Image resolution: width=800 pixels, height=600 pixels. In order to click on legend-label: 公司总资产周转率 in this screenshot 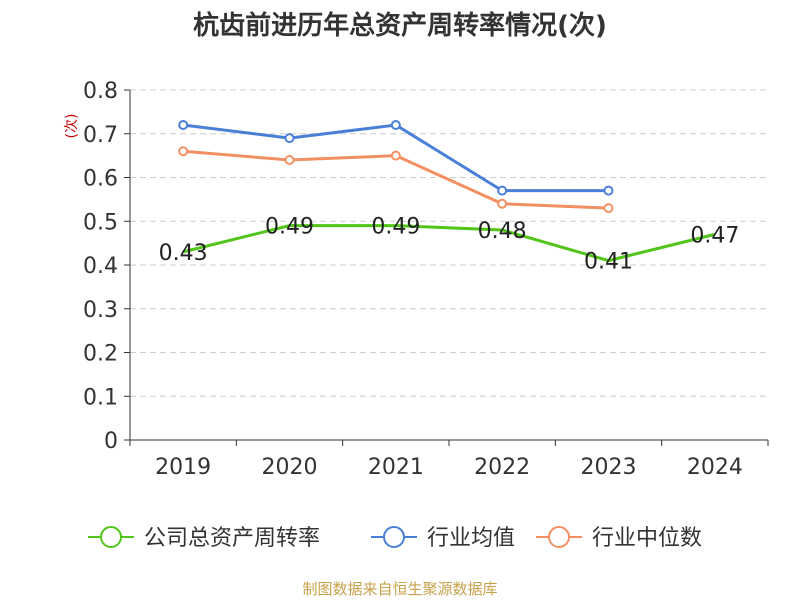, I will do `click(232, 538)`.